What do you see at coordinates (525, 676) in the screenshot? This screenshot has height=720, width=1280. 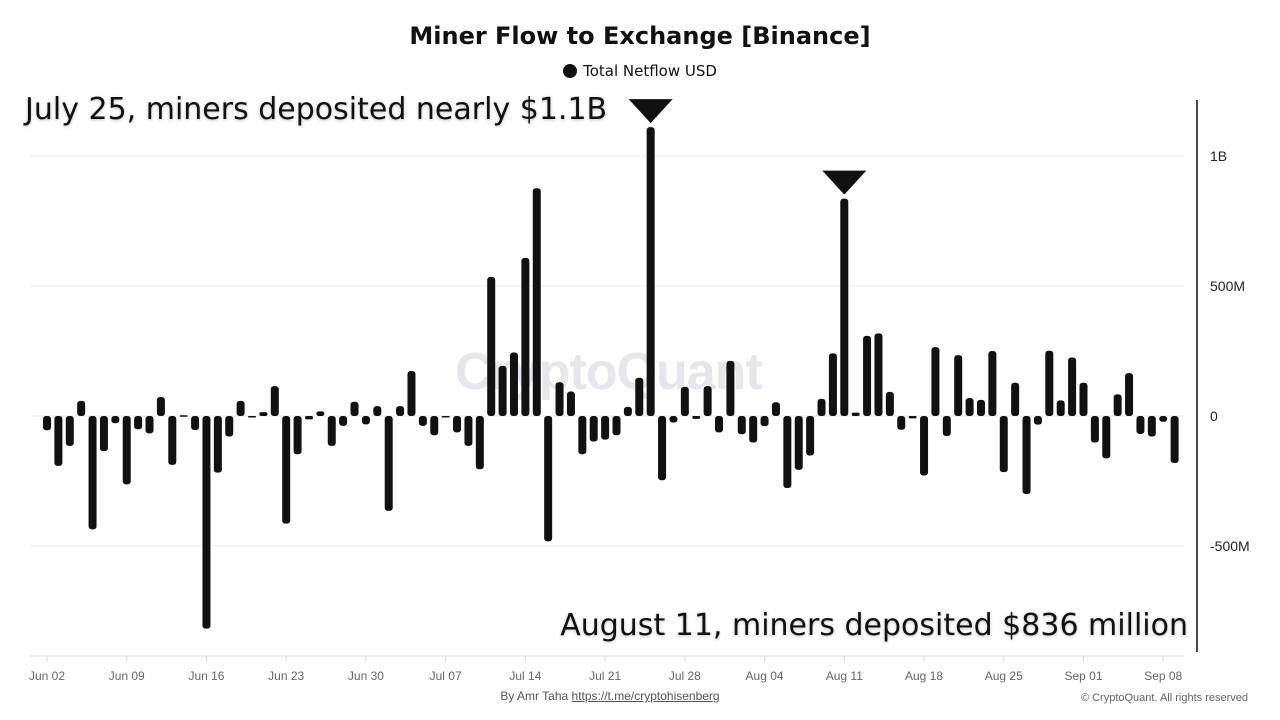 I see `x-tick-label: Jul 14` at bounding box center [525, 676].